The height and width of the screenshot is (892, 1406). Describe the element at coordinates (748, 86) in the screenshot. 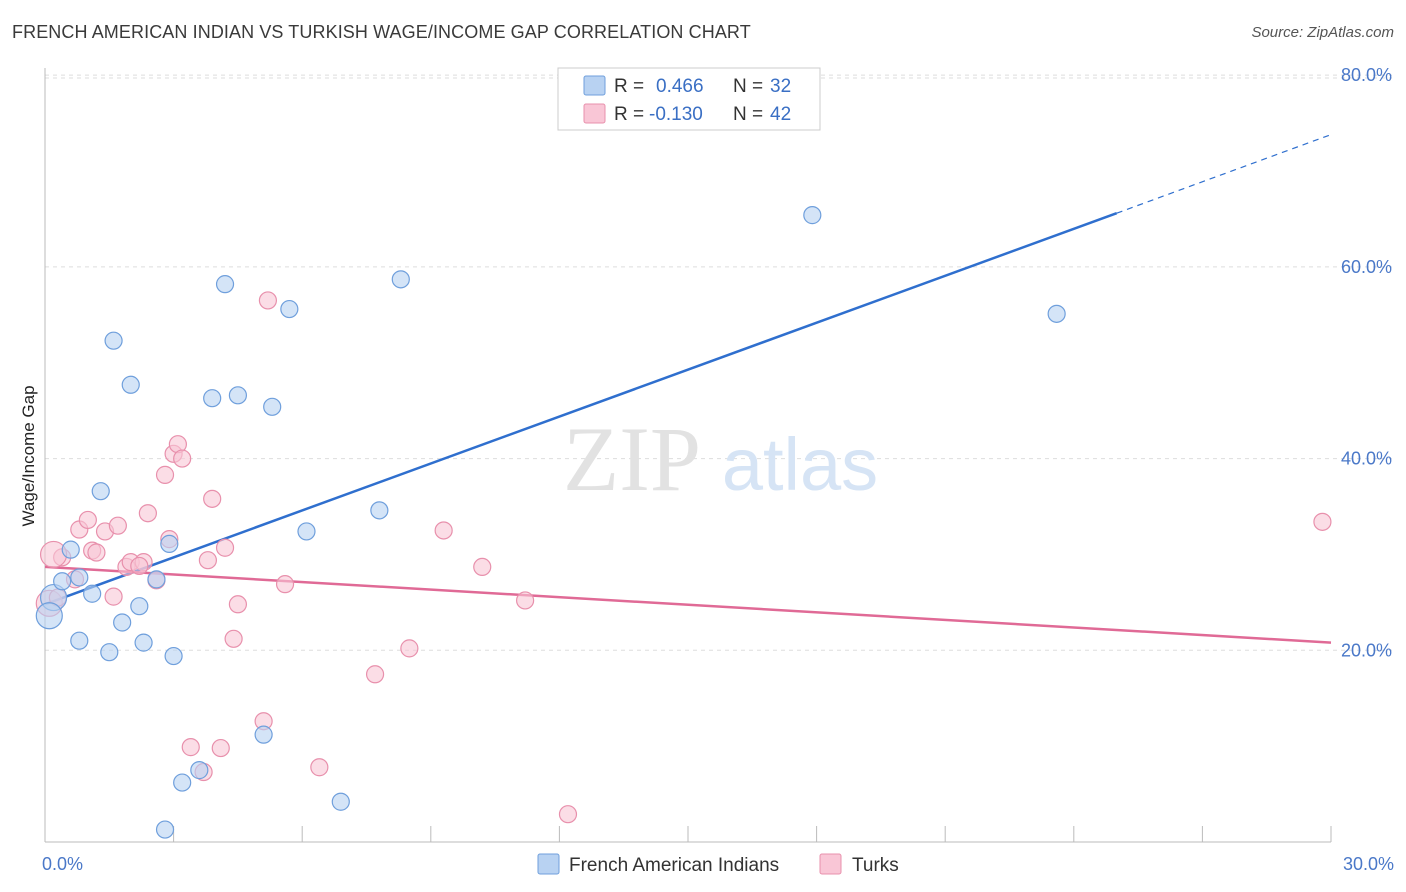

I see `legend-n-label-1: N =` at that location.